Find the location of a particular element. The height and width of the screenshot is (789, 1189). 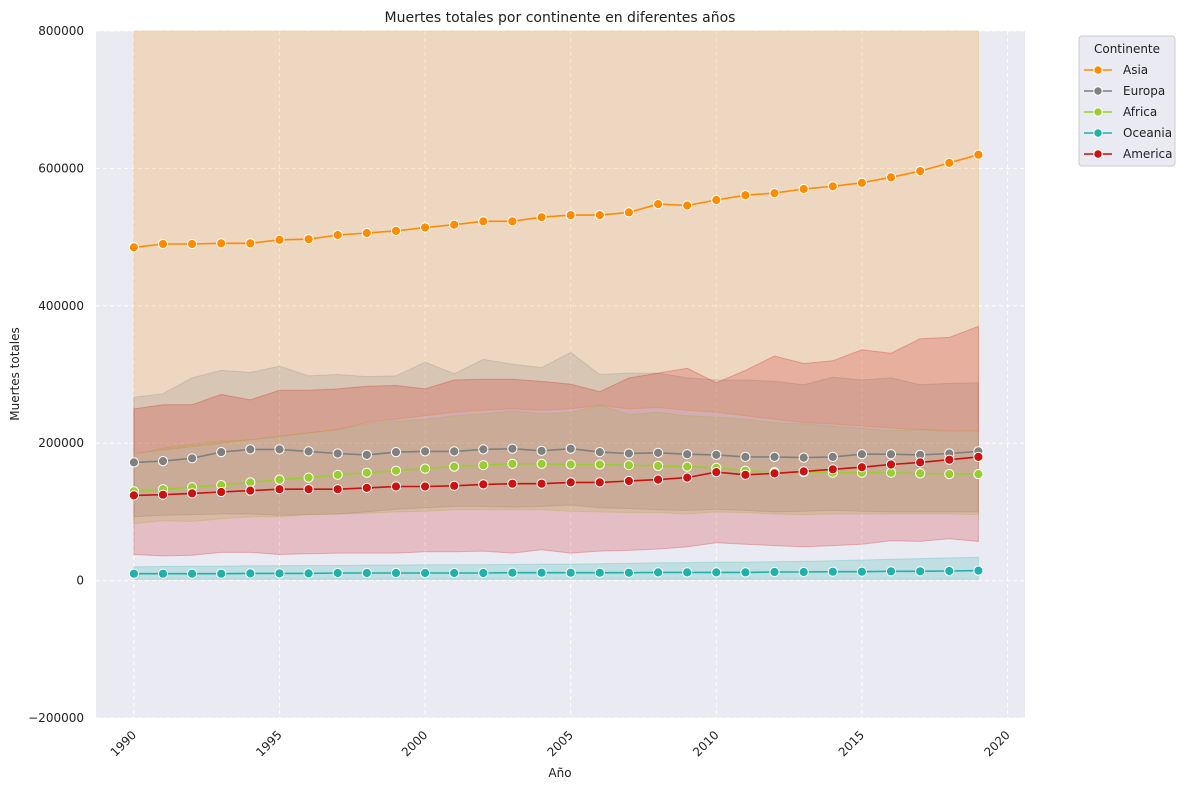

y-tick-label: 400000 is located at coordinates (61, 306).